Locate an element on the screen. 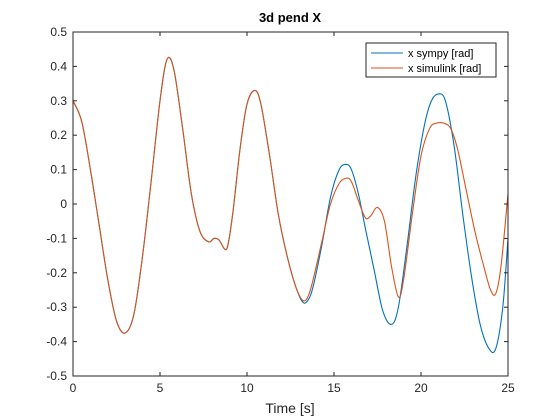 This screenshot has width=560, height=420. x-tick-label: 25 is located at coordinates (508, 388).